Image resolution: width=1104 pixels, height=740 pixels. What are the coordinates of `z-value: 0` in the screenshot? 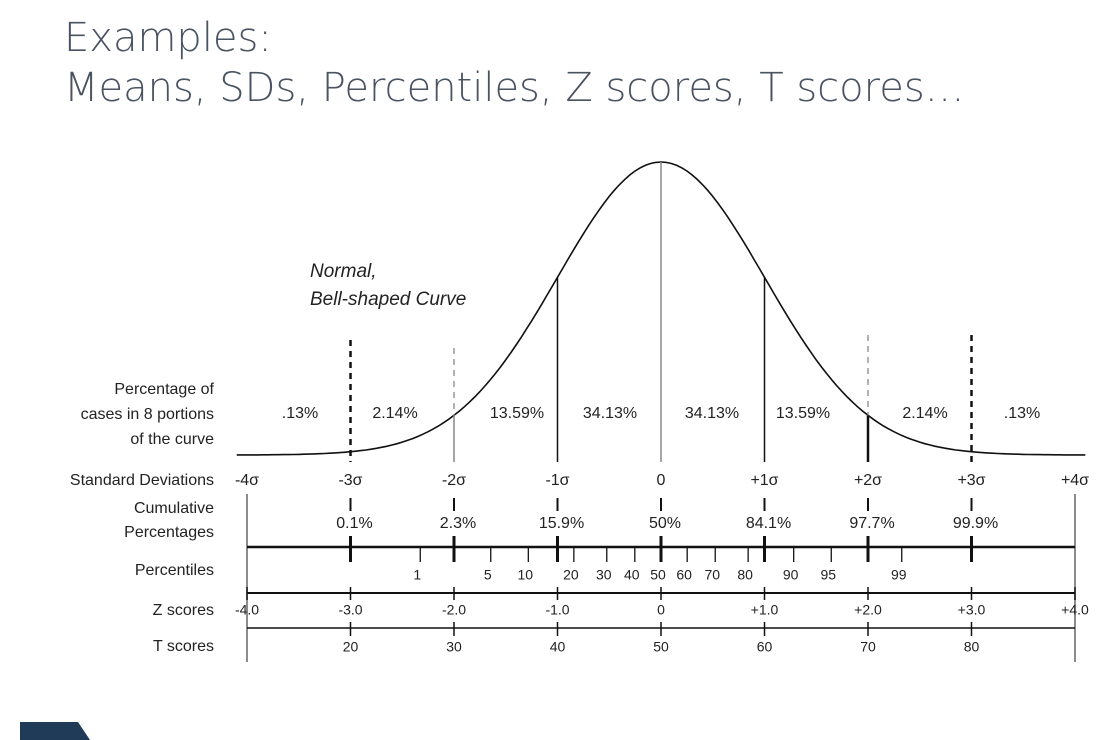 It's located at (661, 610).